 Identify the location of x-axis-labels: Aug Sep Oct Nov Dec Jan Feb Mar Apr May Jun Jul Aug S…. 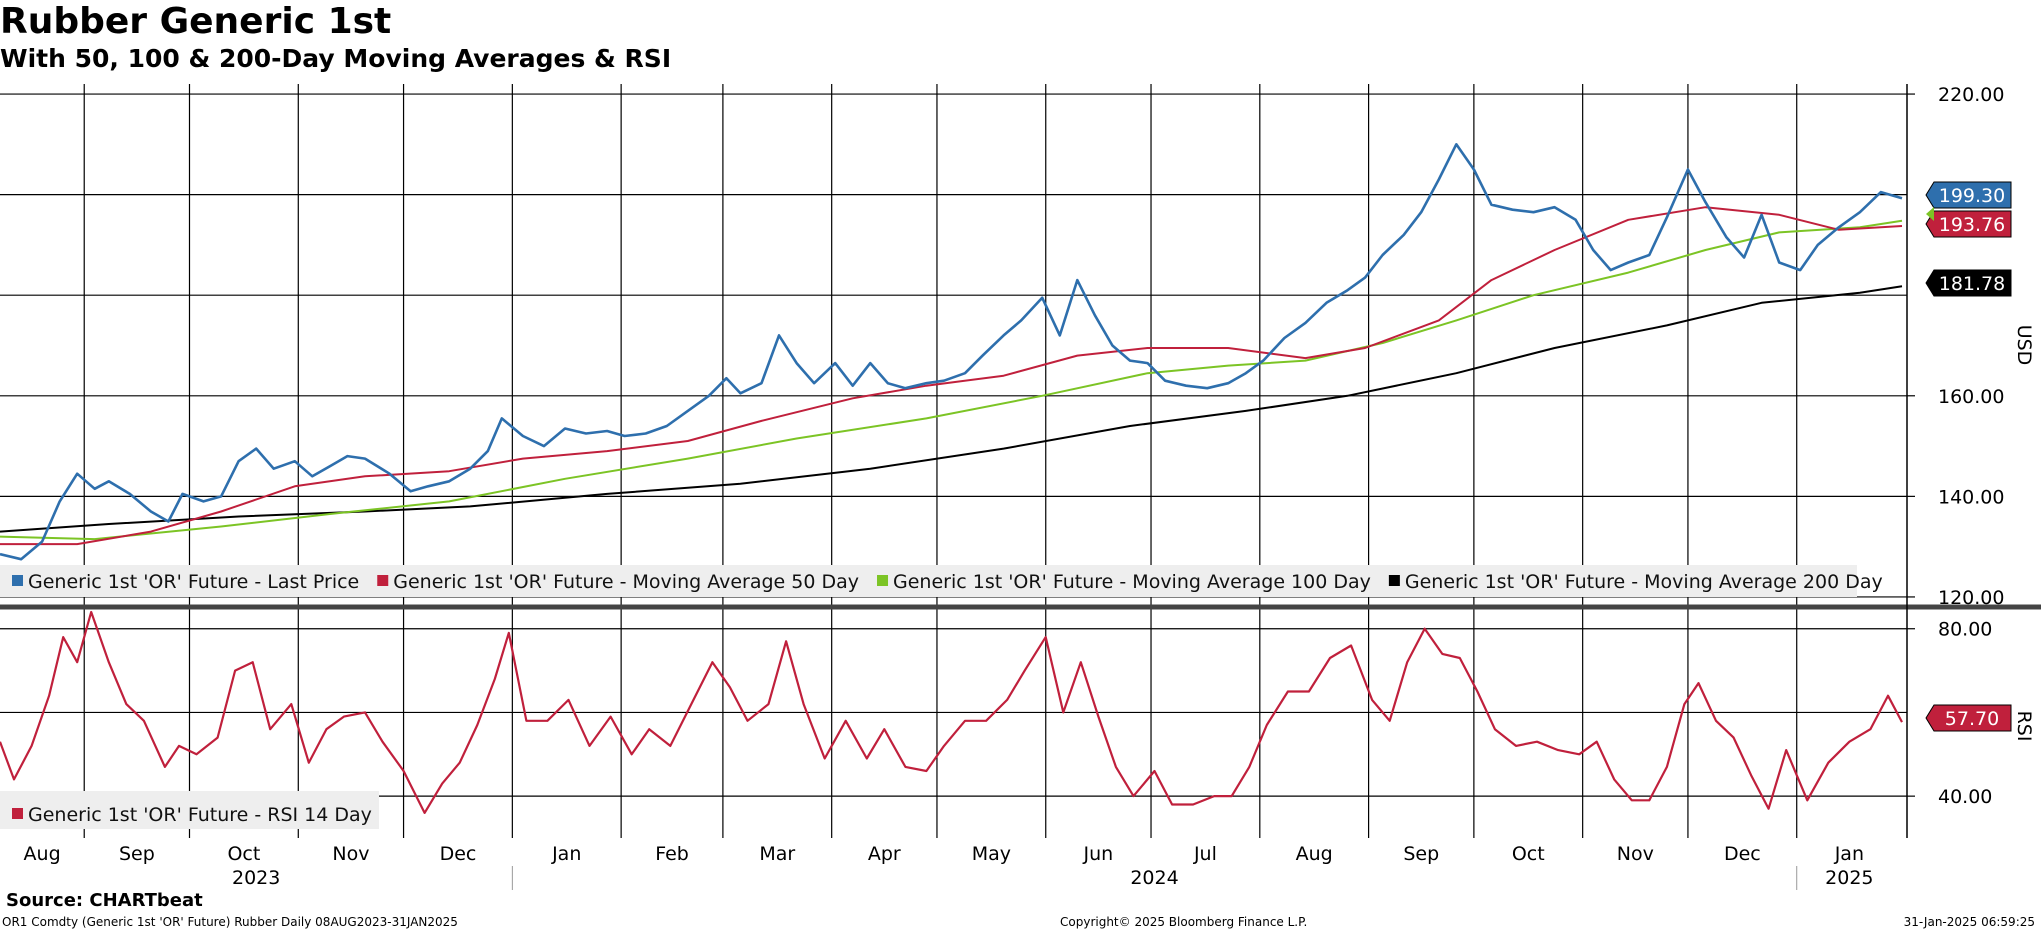
(949, 866).